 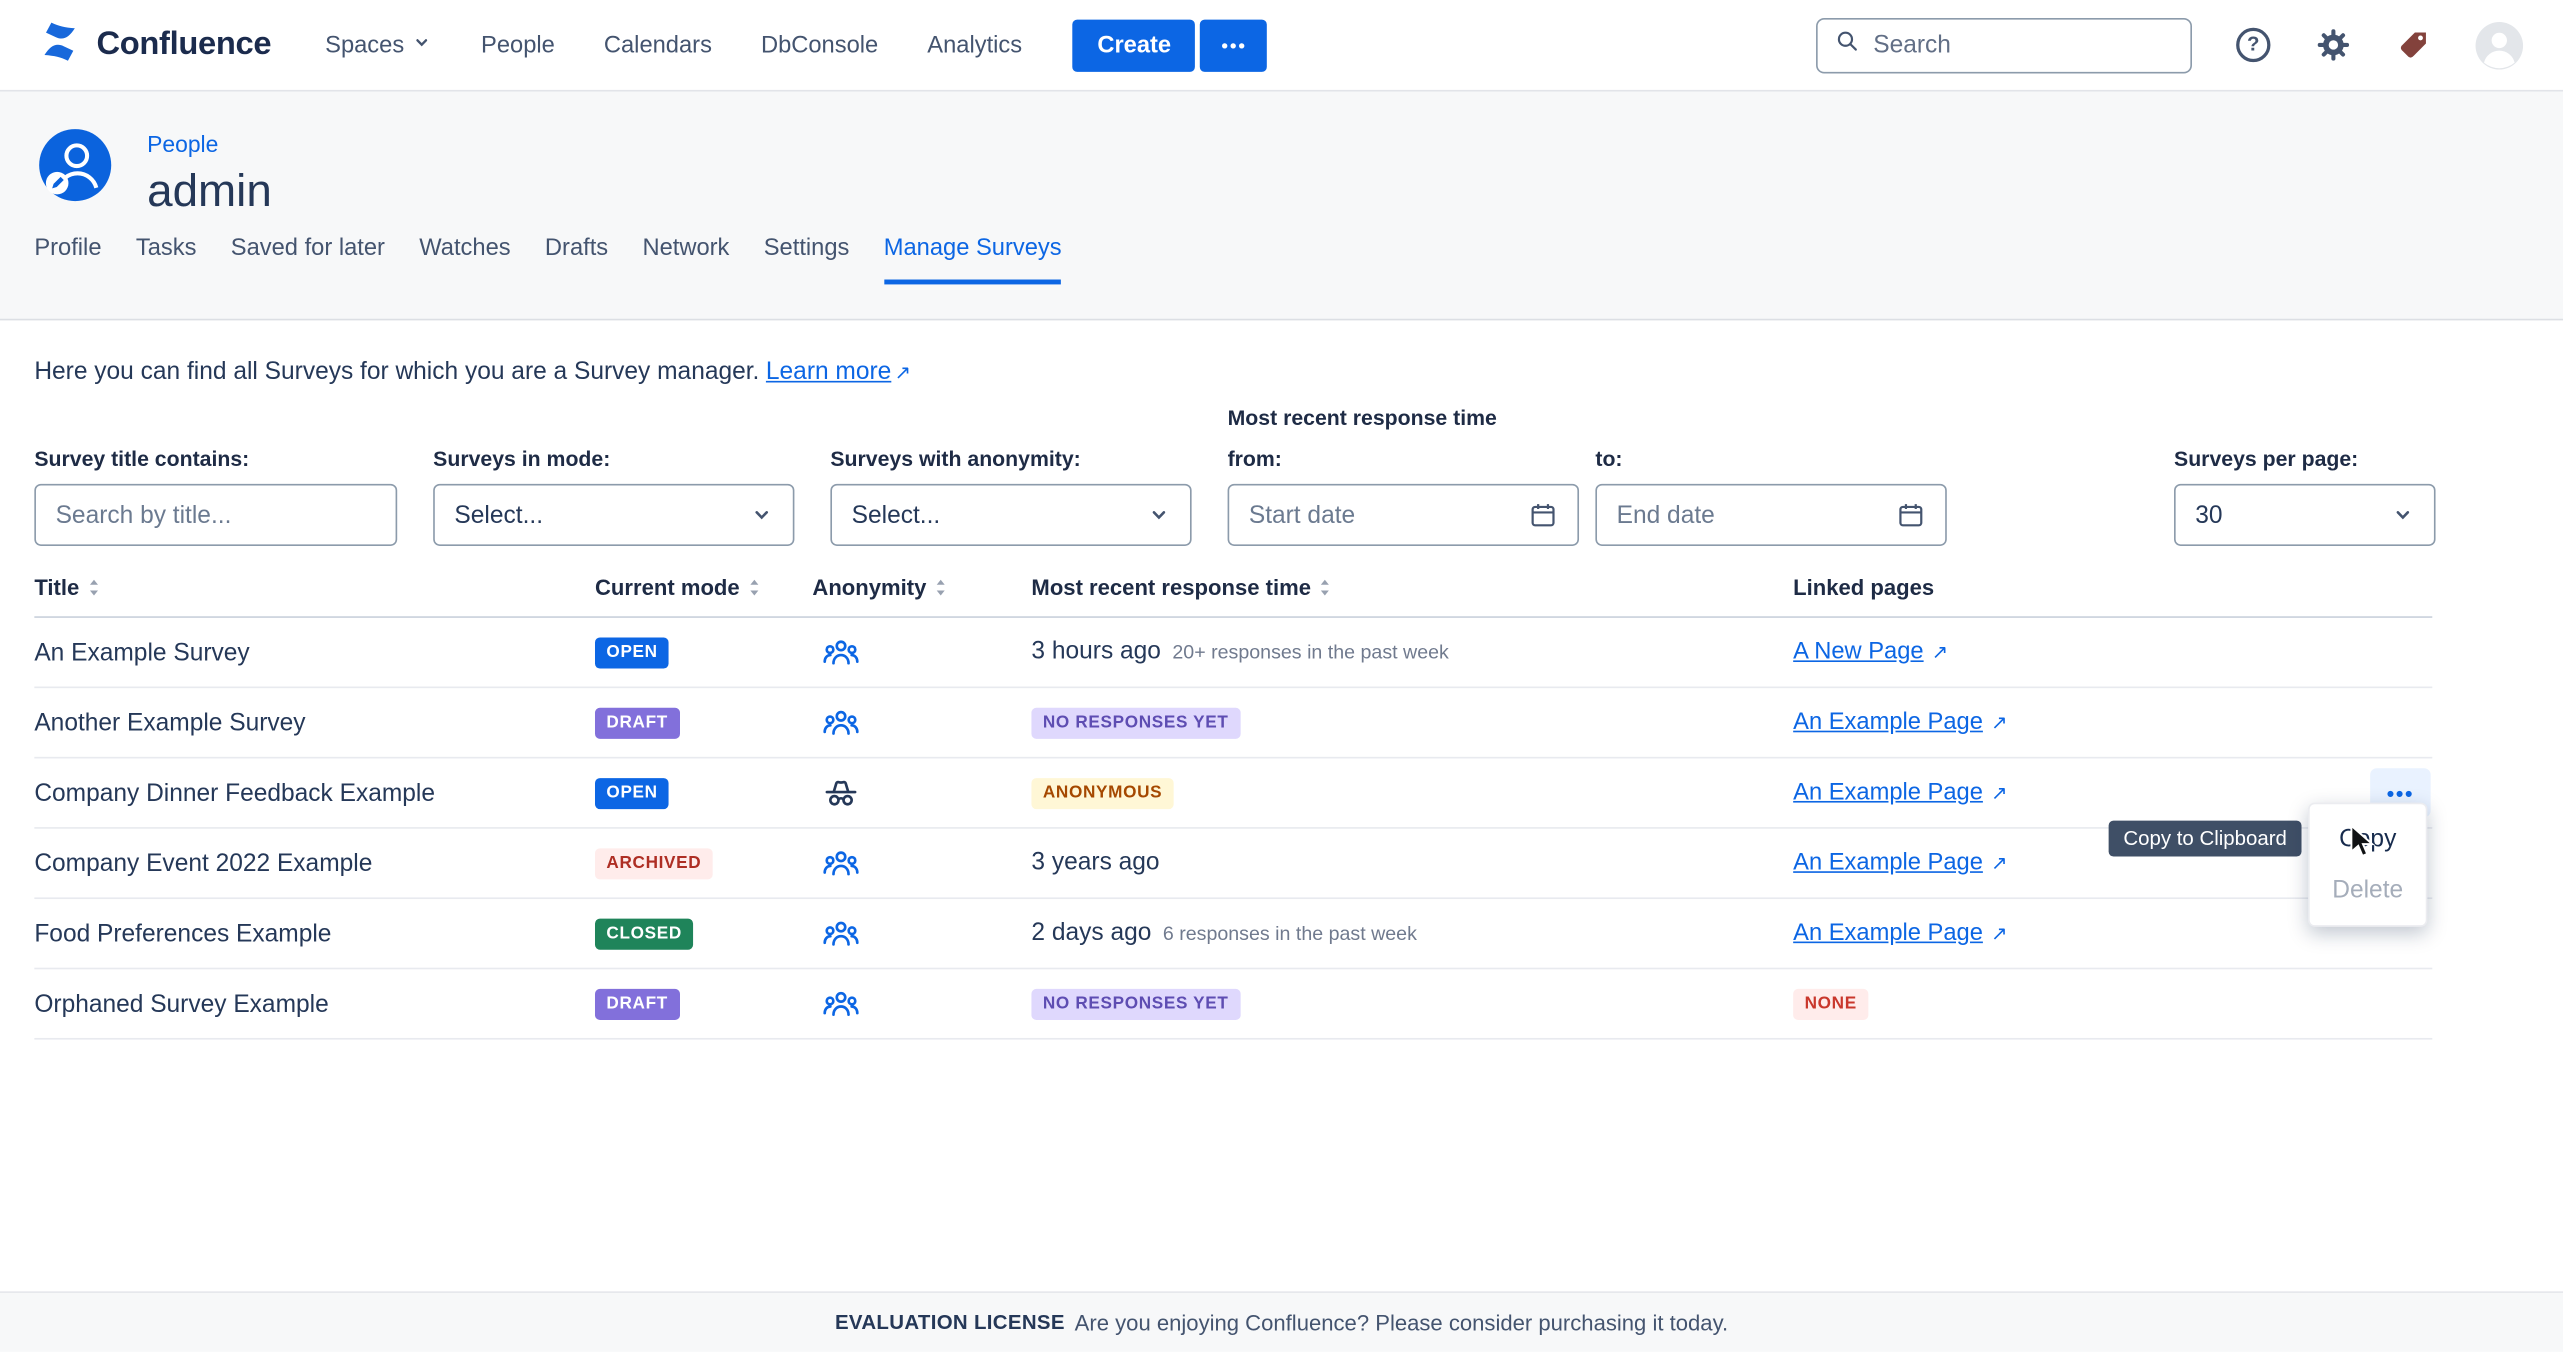 I want to click on tag-icon, so click(x=2413, y=45).